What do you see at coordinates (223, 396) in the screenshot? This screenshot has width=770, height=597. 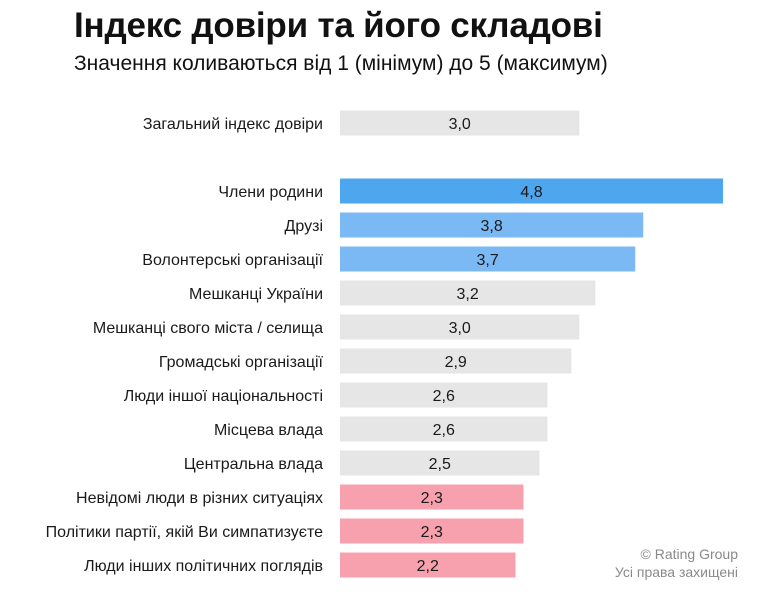 I see `category-label: Люди іншої національності` at bounding box center [223, 396].